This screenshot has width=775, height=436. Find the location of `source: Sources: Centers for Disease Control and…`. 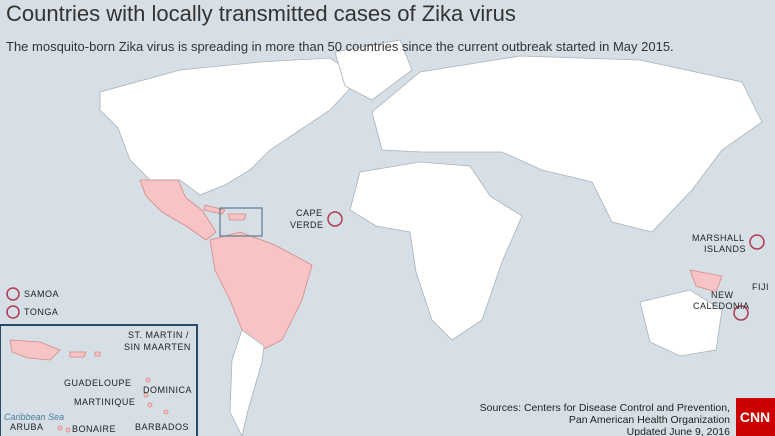

source: Sources: Centers for Disease Control and… is located at coordinates (605, 408).